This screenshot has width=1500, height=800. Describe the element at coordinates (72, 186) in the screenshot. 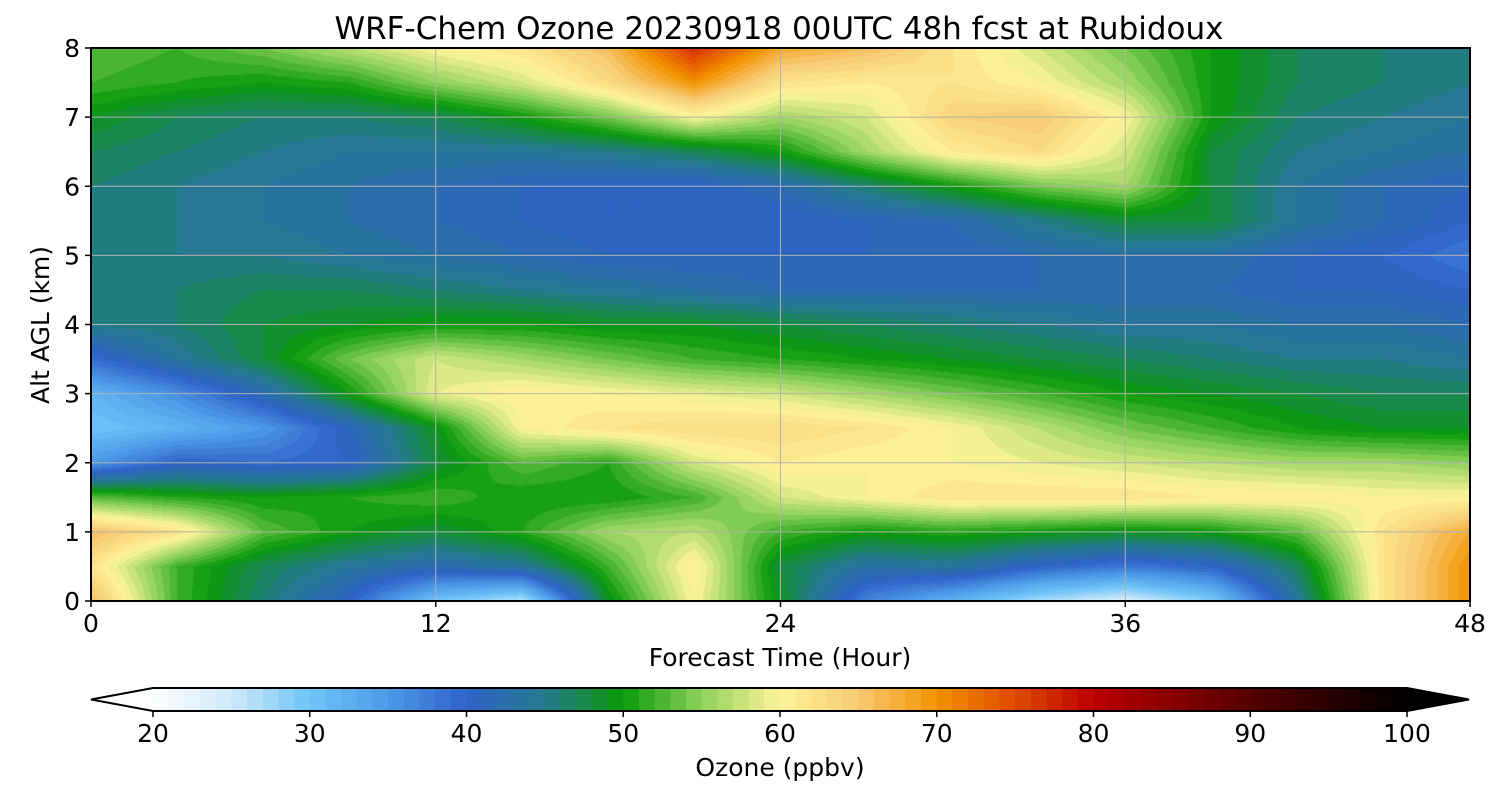

I see `y-tick-label: 6` at that location.